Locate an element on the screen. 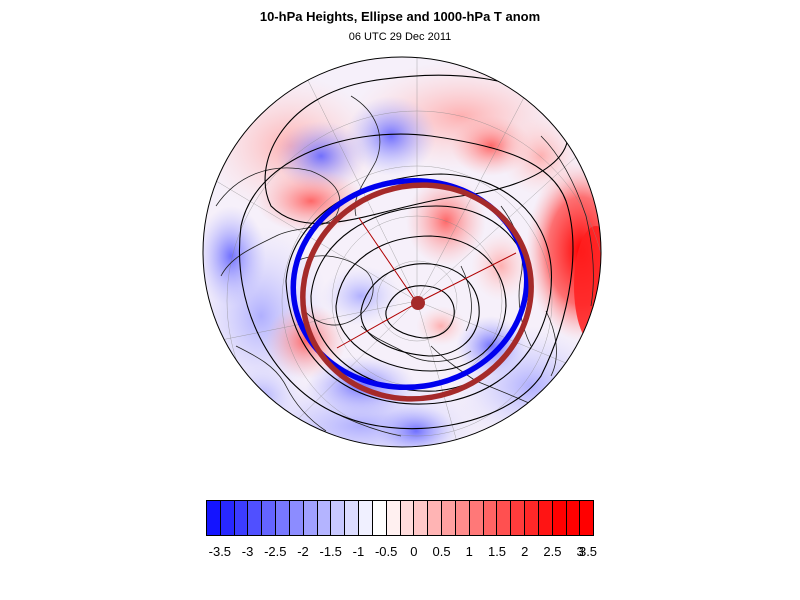 The width and height of the screenshot is (800, 600). colorbar-labels: -3.5 -3 -2.5 -2 -1.5 -1 -0.5 0 0.5 1 1.5 2 2.5 3 3.5 is located at coordinates (402, 552).